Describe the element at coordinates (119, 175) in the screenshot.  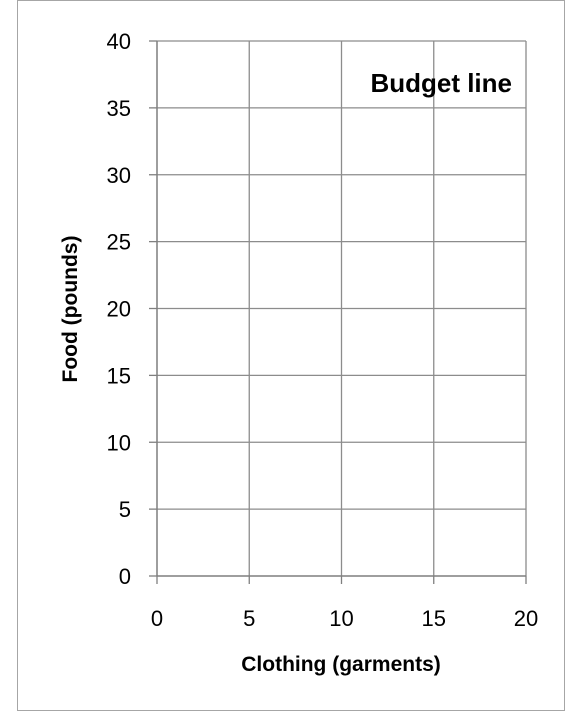
I see `y-tick-label: 30` at that location.